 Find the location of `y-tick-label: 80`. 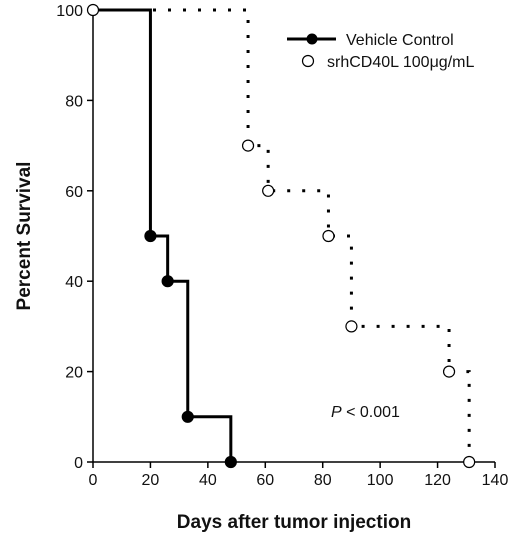

y-tick-label: 80 is located at coordinates (74, 101).